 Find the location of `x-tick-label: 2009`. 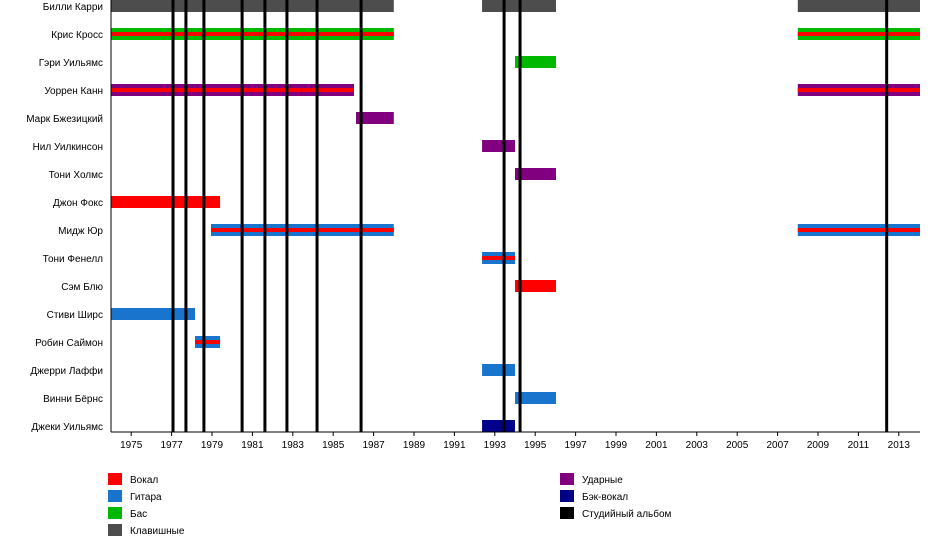

x-tick-label: 2009 is located at coordinates (818, 445).